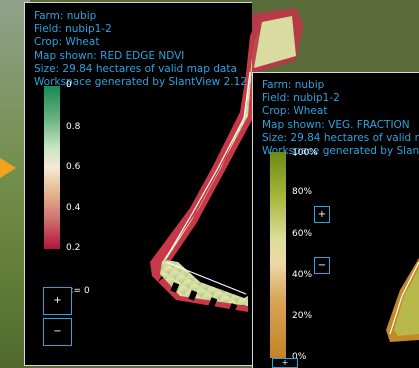 This screenshot has height=368, width=419. Describe the element at coordinates (208, 165) in the screenshot. I see `ndvi-field-boundary-left` at that location.